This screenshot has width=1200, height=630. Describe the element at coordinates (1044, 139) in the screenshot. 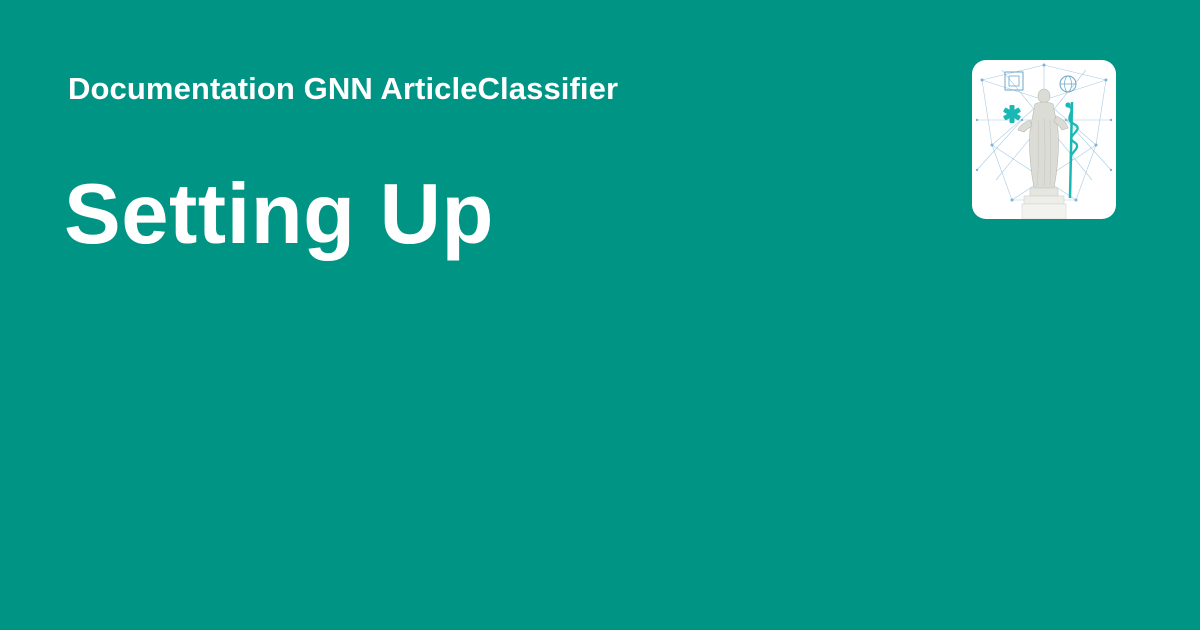

I see `statue-network-logo-icon` at that location.